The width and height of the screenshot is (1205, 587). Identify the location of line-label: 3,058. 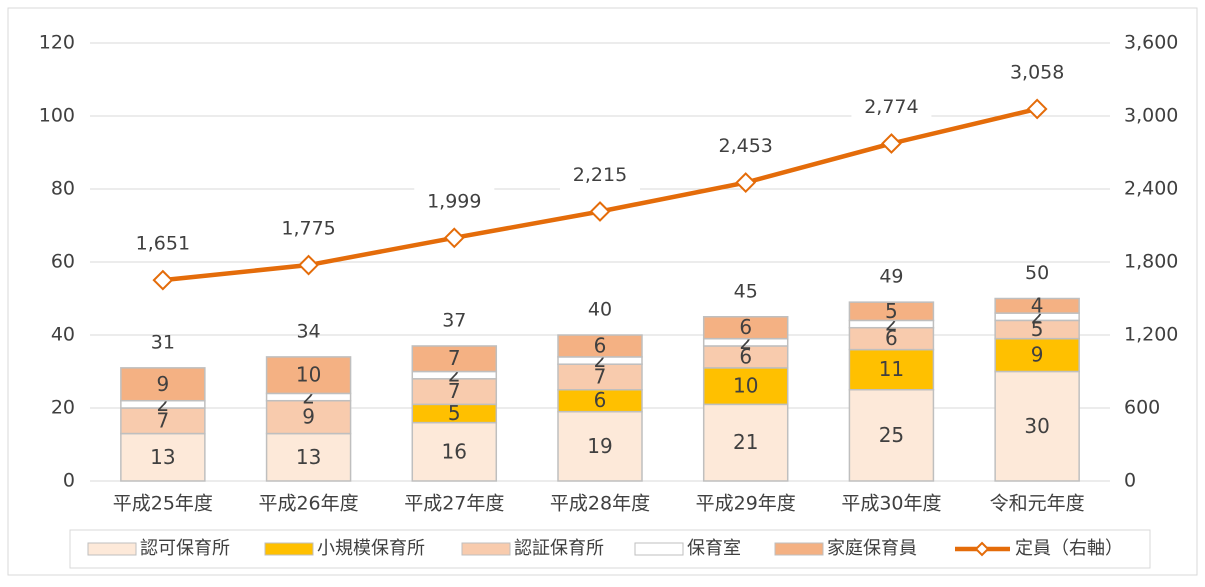
(1037, 72).